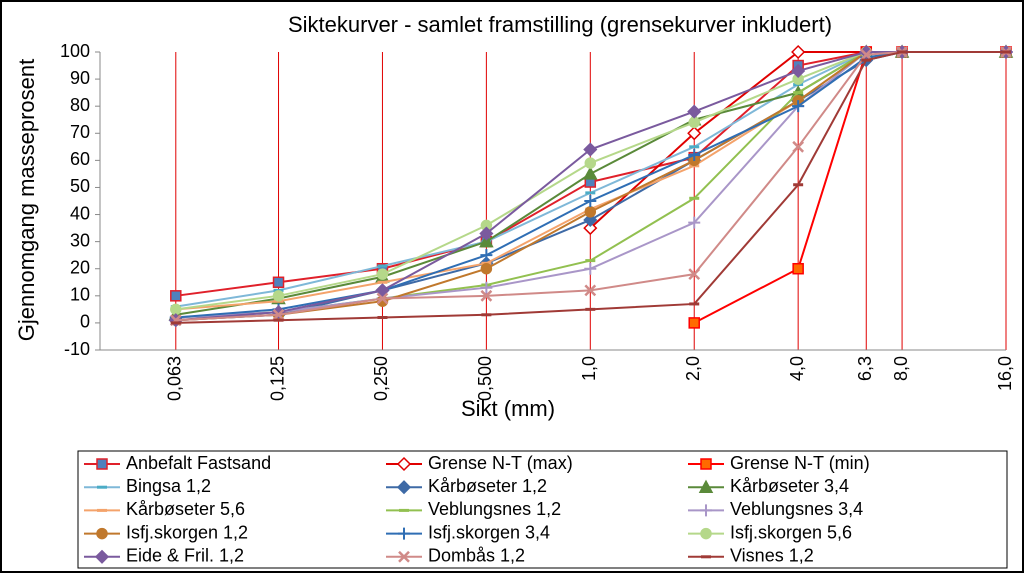 The image size is (1024, 573). What do you see at coordinates (865, 368) in the screenshot?
I see `x-tick-label: 6,3` at bounding box center [865, 368].